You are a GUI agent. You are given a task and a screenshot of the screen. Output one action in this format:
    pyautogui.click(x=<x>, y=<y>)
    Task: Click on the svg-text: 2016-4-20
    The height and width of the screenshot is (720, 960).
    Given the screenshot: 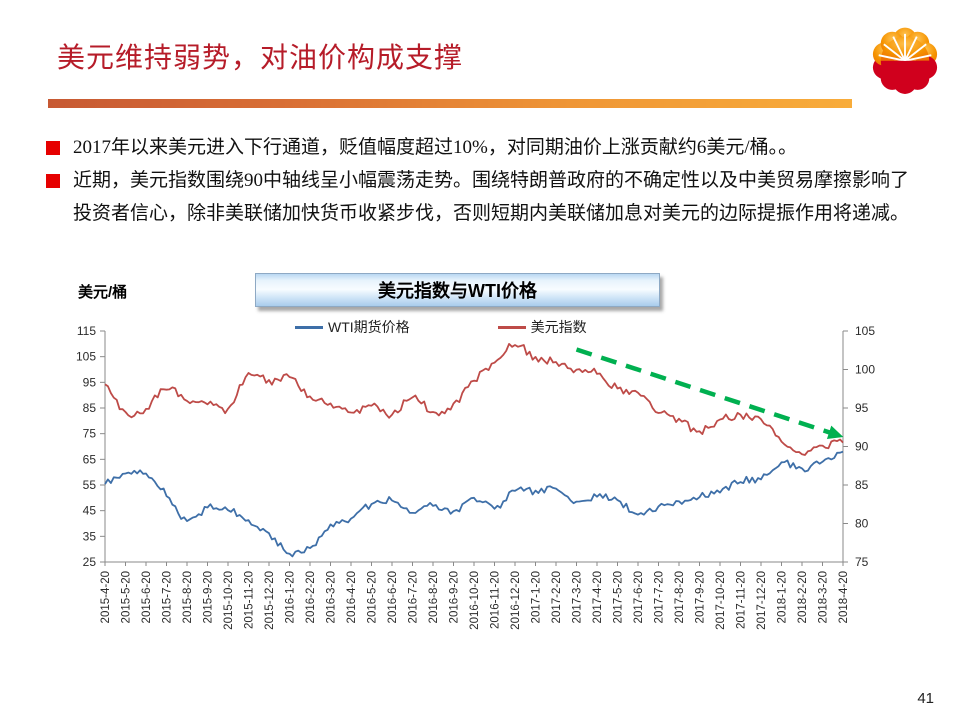 What is the action you would take?
    pyautogui.click(x=352, y=597)
    